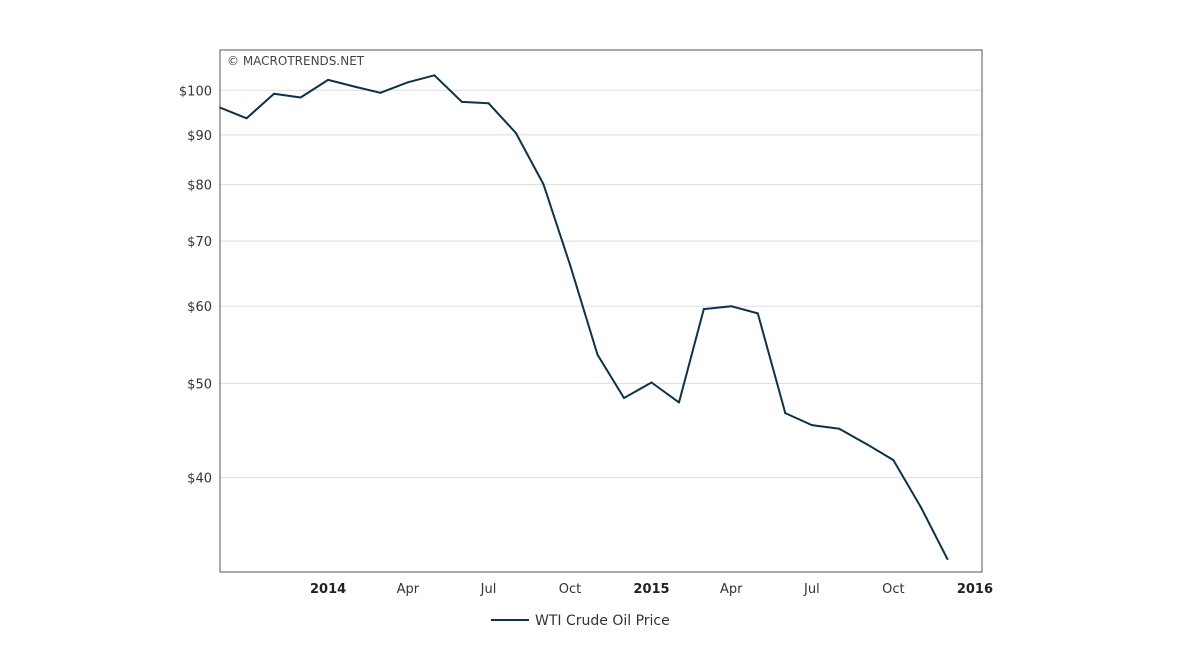 This screenshot has height=654, width=1200. What do you see at coordinates (328, 589) in the screenshot?
I see `x-tick-label: 2014` at bounding box center [328, 589].